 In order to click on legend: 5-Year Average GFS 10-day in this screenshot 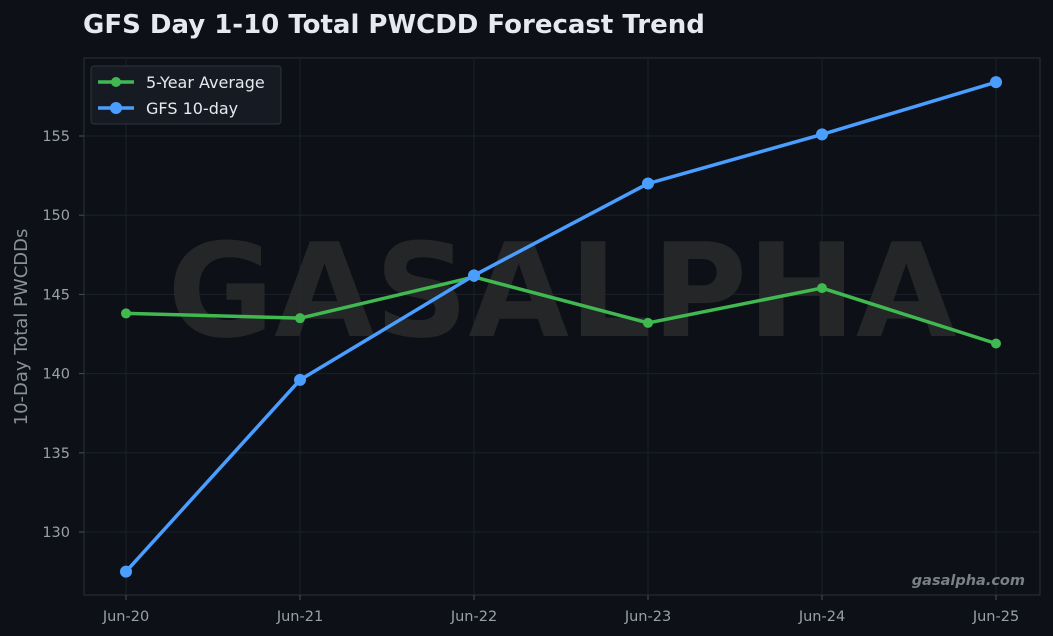, I will do `click(186, 95)`.